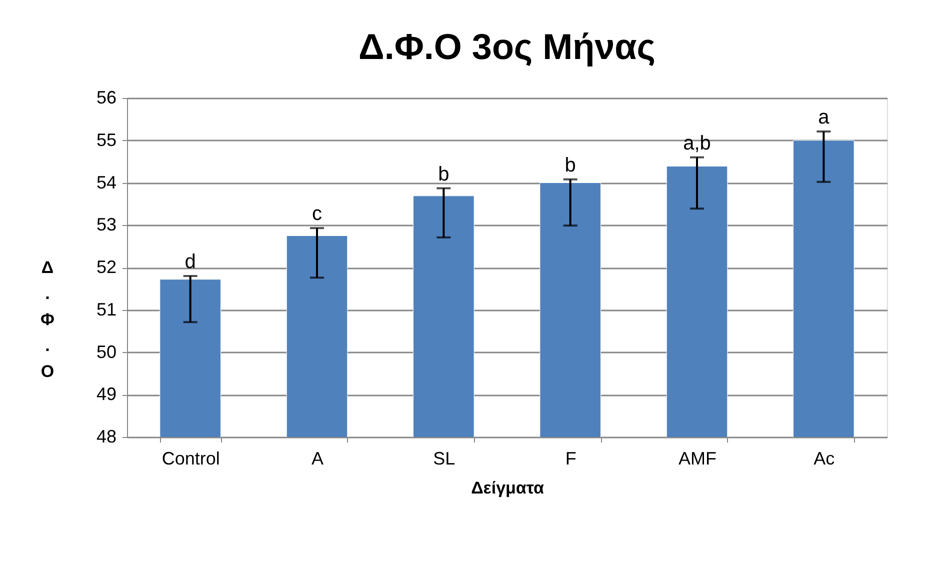 This screenshot has width=949, height=580. What do you see at coordinates (824, 117) in the screenshot?
I see `annotation: a` at bounding box center [824, 117].